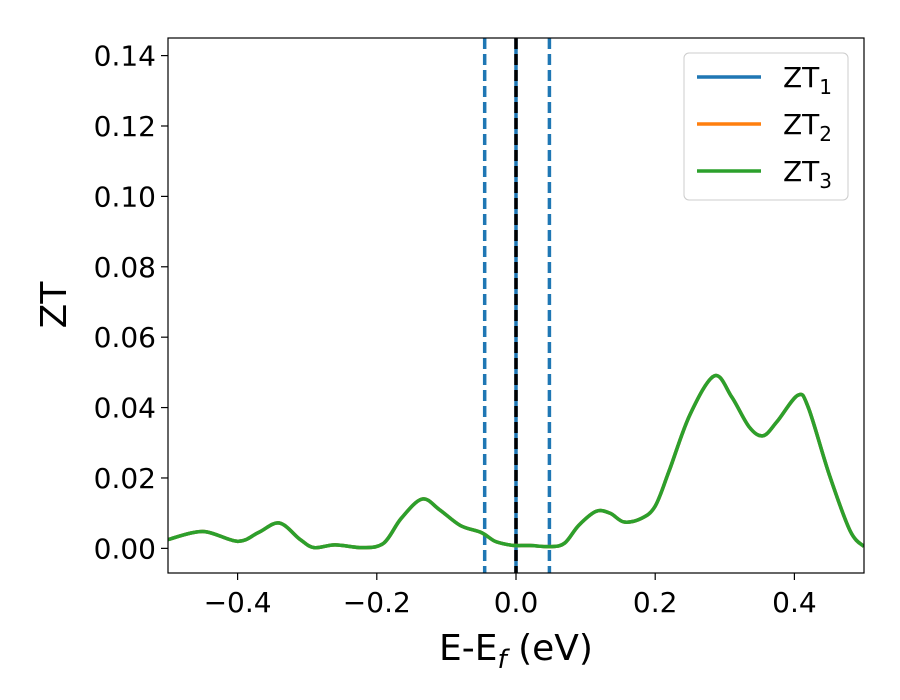 This screenshot has width=900, height=700. I want to click on x-tick-label: 0.2, so click(655, 602).